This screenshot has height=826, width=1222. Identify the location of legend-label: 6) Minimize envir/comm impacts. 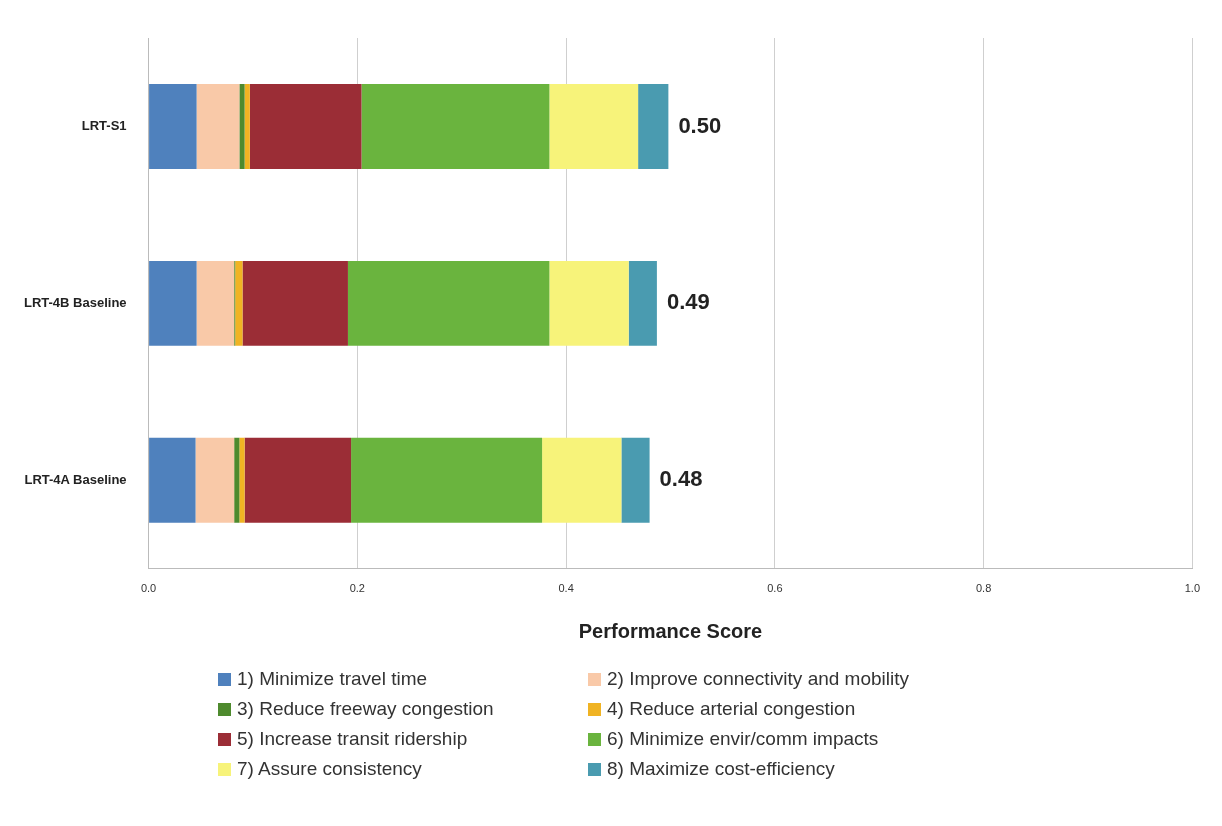
(743, 739).